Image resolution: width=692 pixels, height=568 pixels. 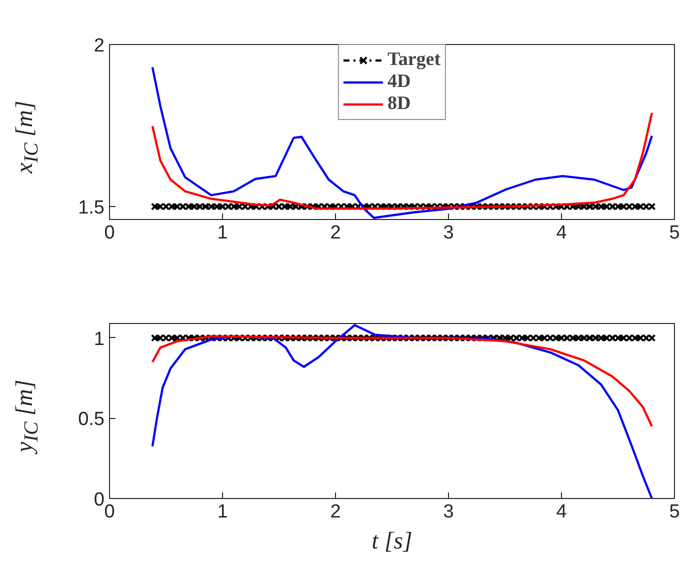 I want to click on y-tick-label: 1.5, so click(x=91, y=208).